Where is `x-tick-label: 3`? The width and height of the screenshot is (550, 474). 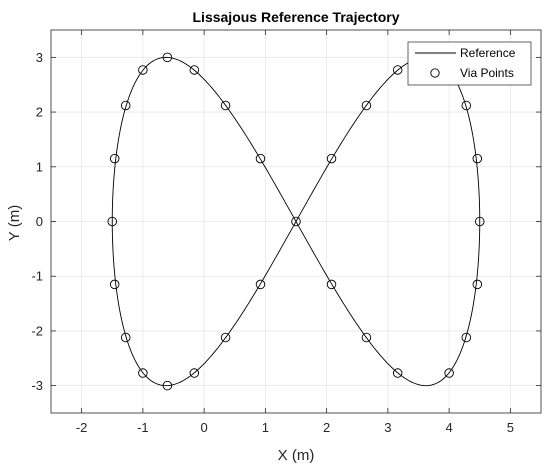
x-tick-label: 3 is located at coordinates (387, 427).